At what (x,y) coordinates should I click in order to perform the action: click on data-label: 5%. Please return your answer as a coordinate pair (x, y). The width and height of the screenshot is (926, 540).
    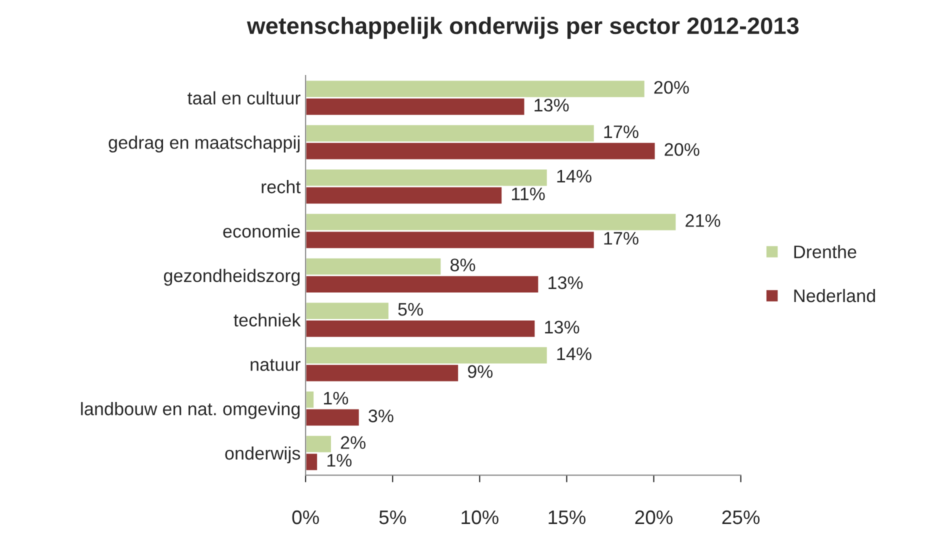
    Looking at the image, I should click on (410, 309).